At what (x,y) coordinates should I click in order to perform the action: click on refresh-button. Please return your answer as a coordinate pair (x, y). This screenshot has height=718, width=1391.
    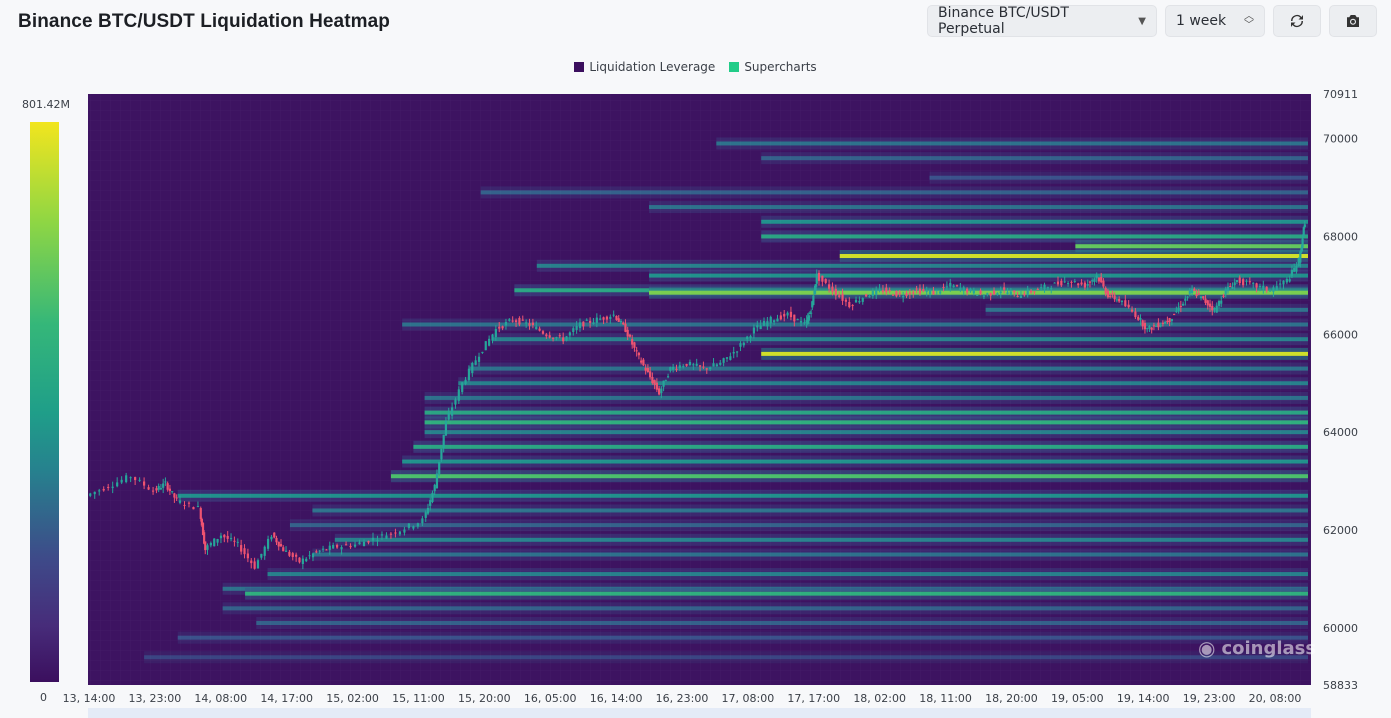
    Looking at the image, I should click on (1297, 21).